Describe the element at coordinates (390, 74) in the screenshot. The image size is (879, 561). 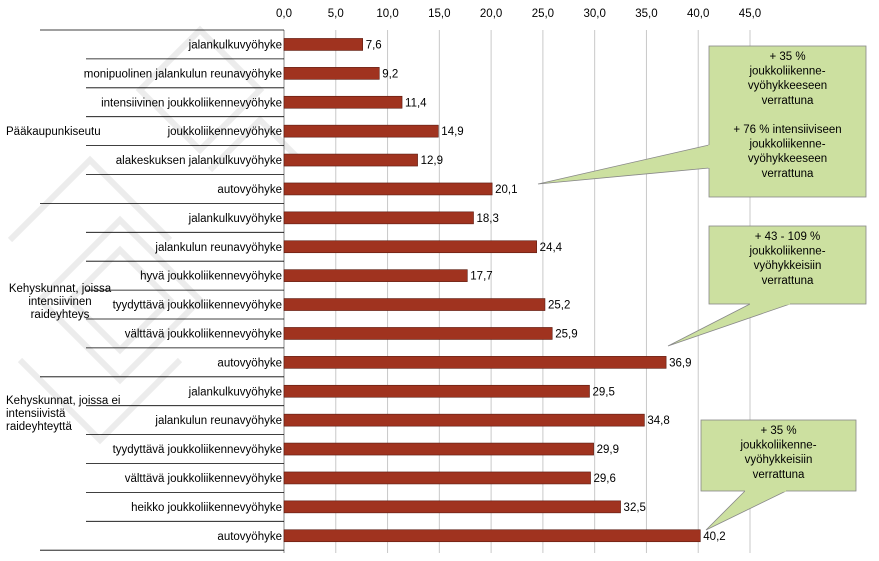
I see `value-label: 9,2` at that location.